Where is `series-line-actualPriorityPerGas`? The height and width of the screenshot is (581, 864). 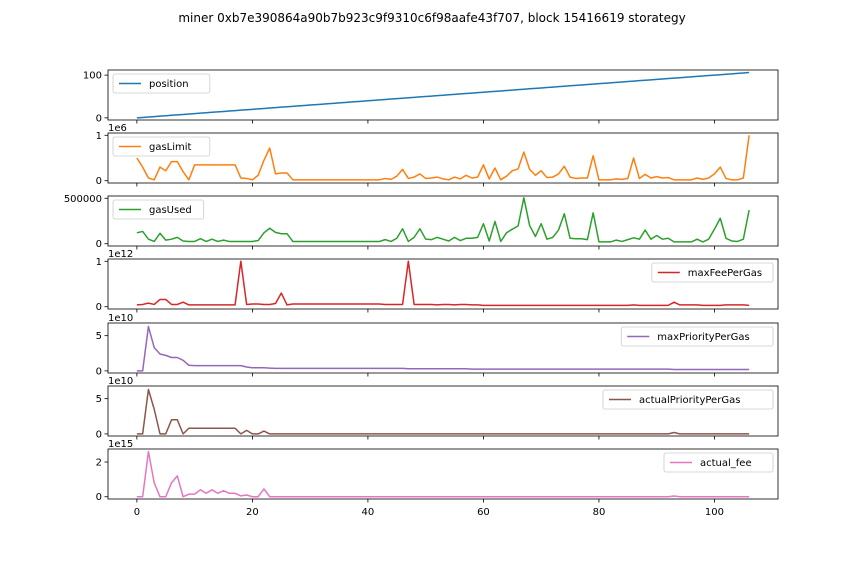 series-line-actualPriorityPerGas is located at coordinates (443, 411).